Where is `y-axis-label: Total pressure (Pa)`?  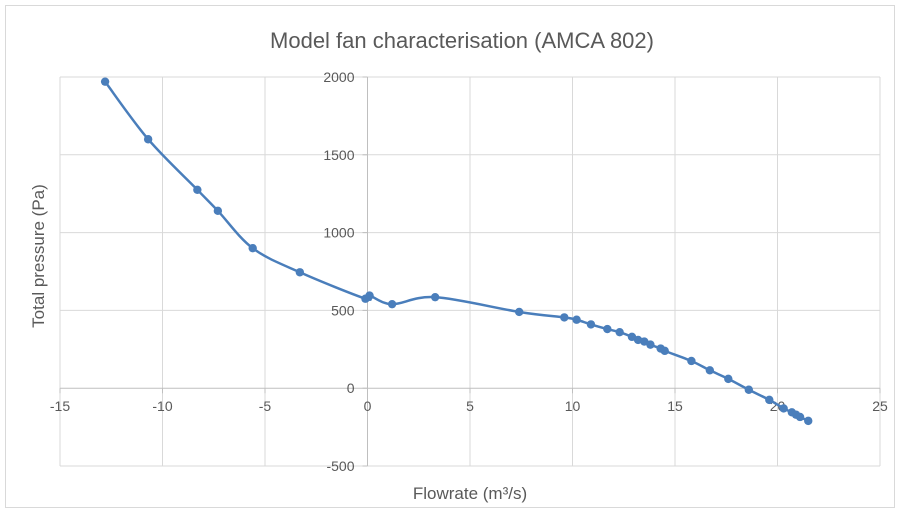 y-axis-label: Total pressure (Pa) is located at coordinates (38, 256).